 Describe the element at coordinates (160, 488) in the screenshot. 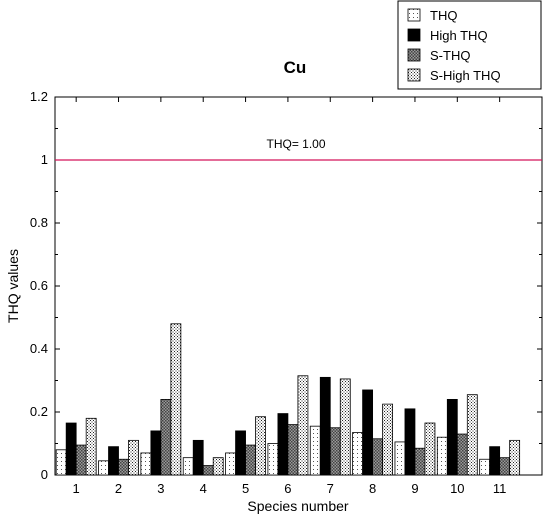

I see `x-tick-label: 3` at that location.